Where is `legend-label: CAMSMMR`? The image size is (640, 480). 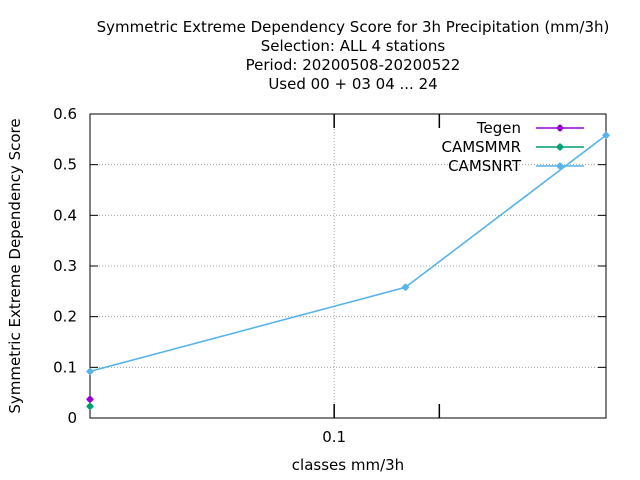
legend-label: CAMSMMR is located at coordinates (481, 147).